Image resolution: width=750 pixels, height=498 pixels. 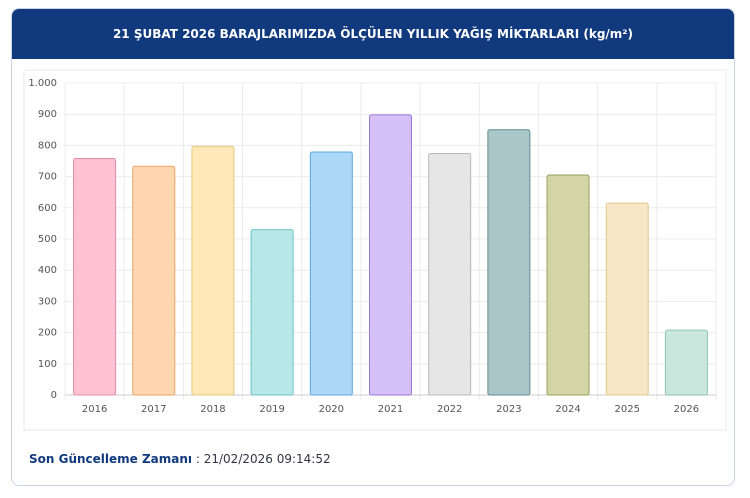 I want to click on y-tick-label: 700, so click(x=47, y=177).